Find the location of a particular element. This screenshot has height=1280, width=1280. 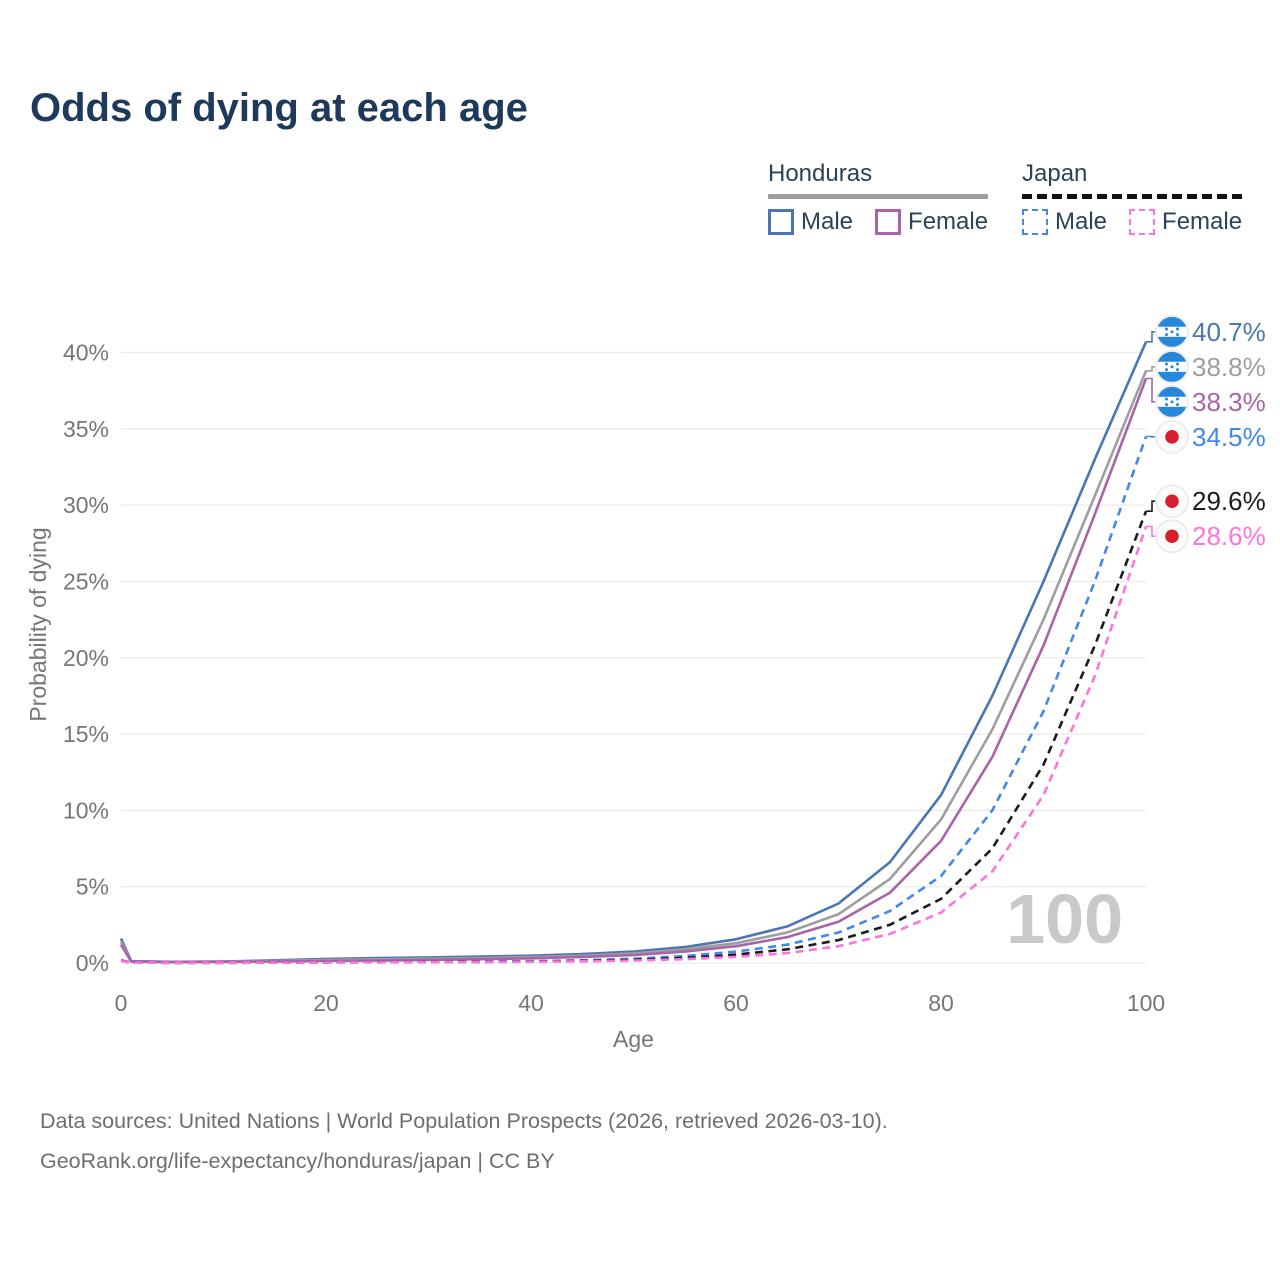

legend-group-japan: Japan Male Female is located at coordinates (1132, 198).